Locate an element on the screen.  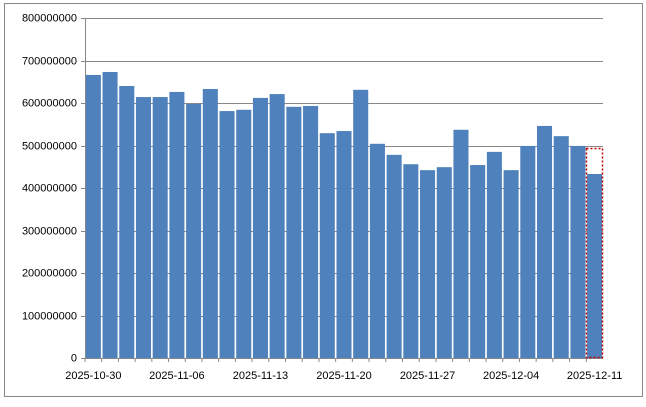
x-tick-label: 2025-11-13 is located at coordinates (260, 376).